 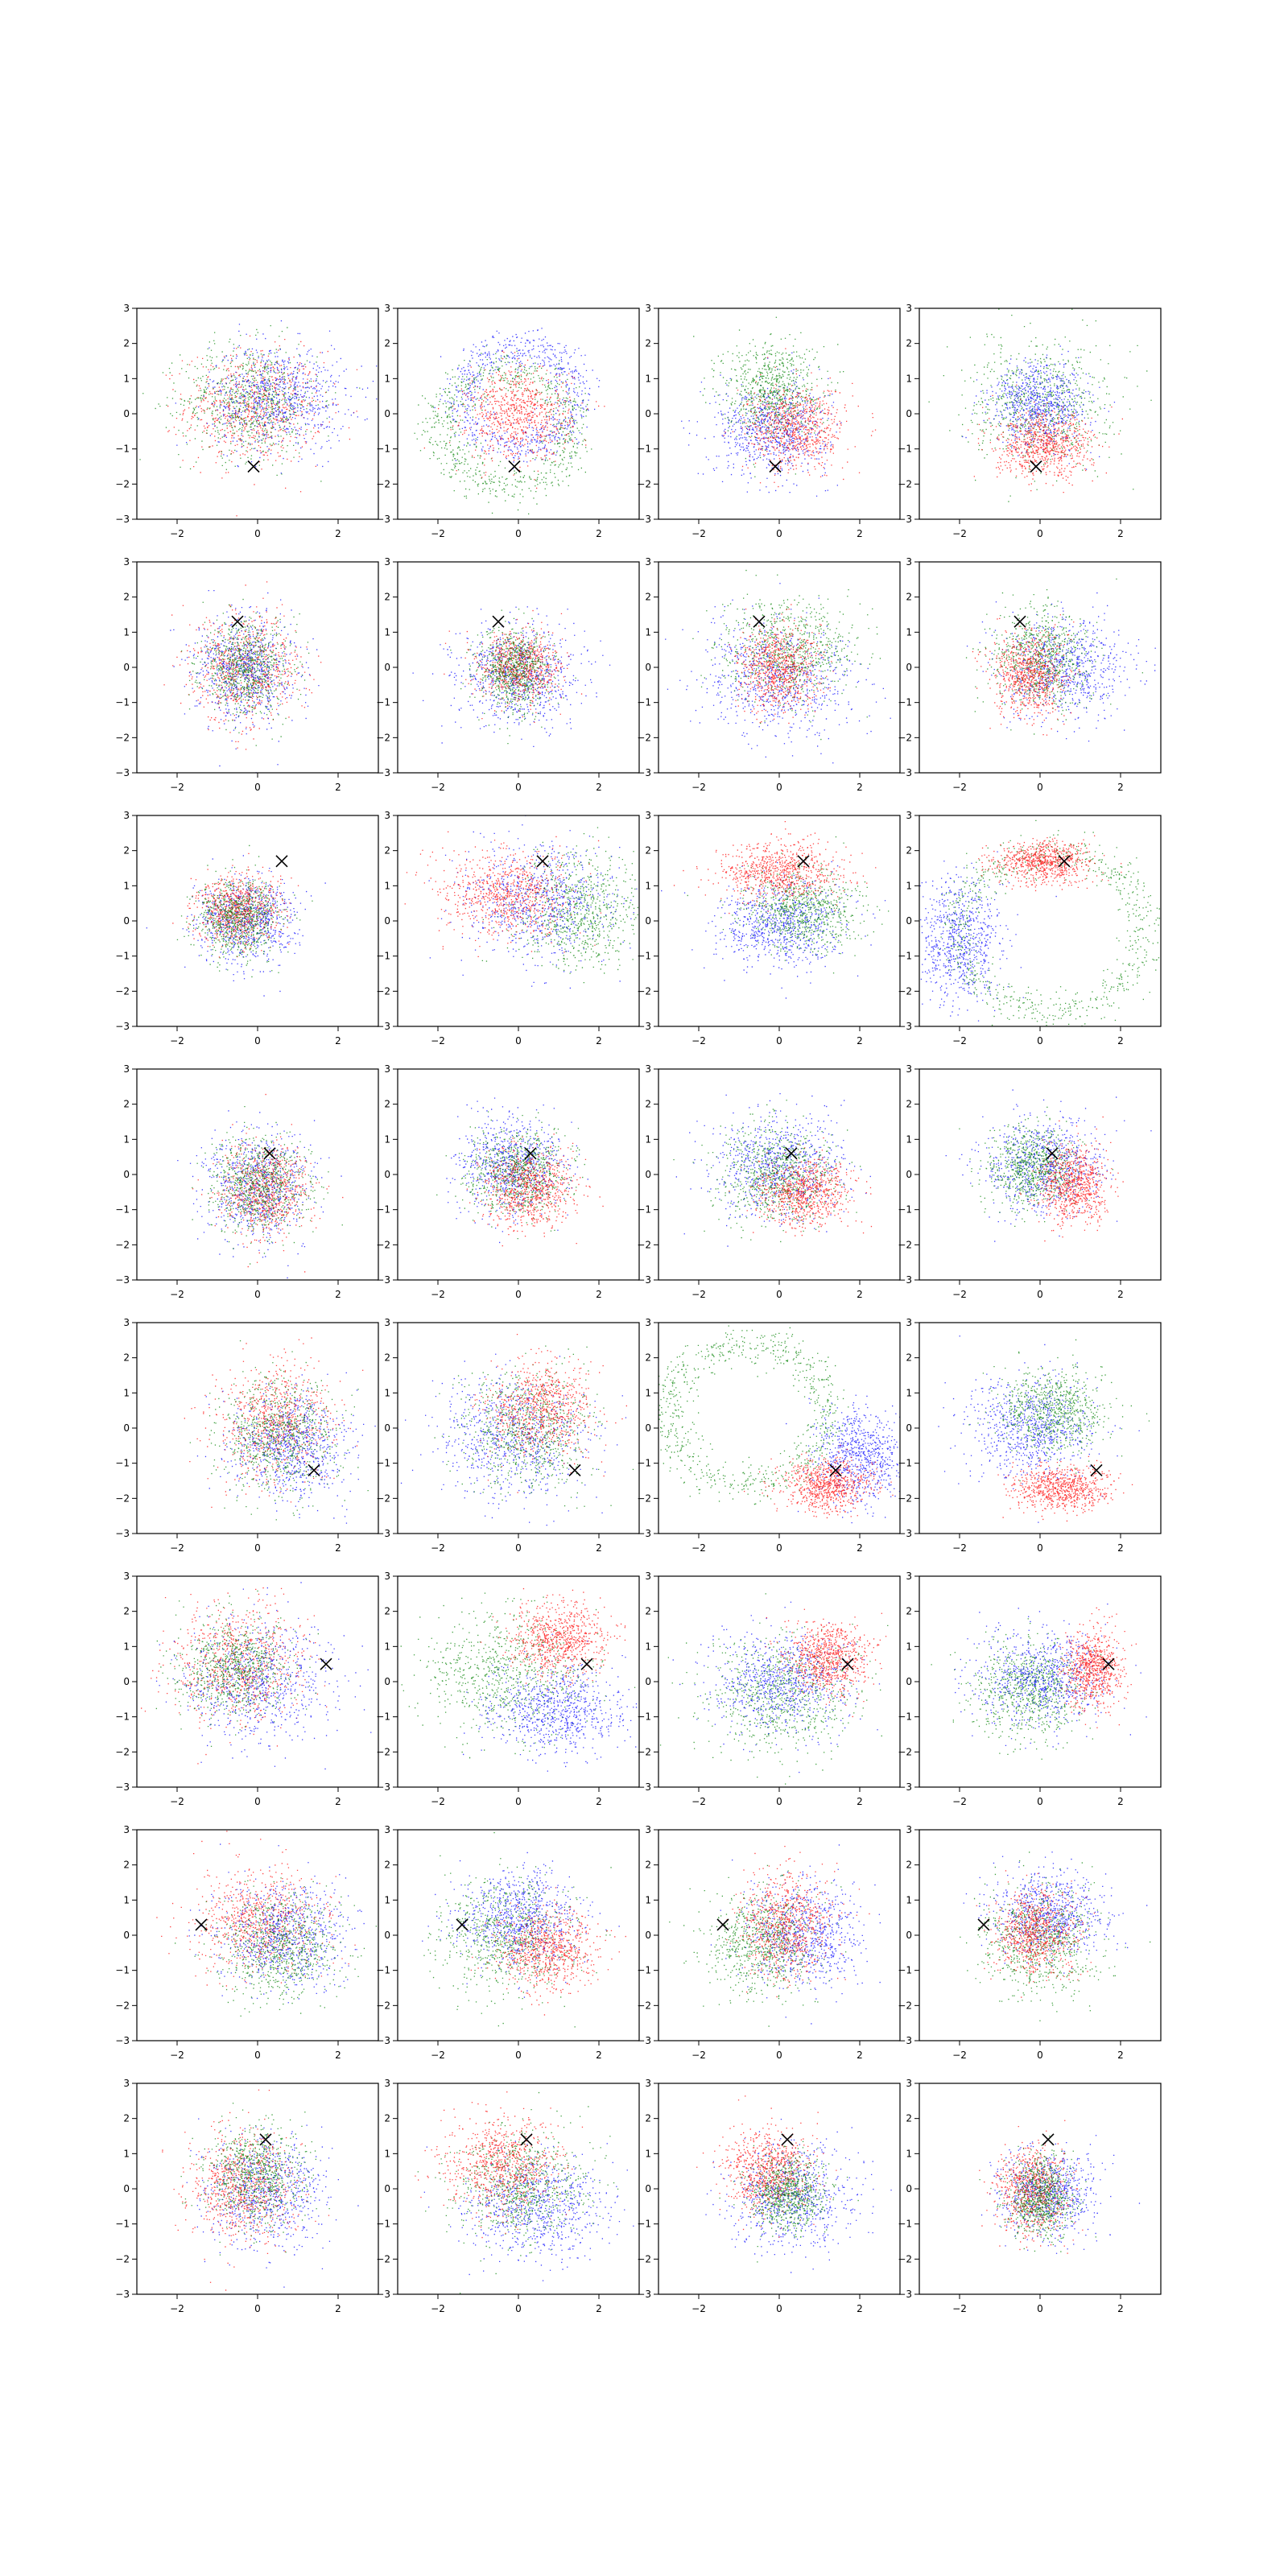 I want to click on series-green-points, so click(x=510, y=1175).